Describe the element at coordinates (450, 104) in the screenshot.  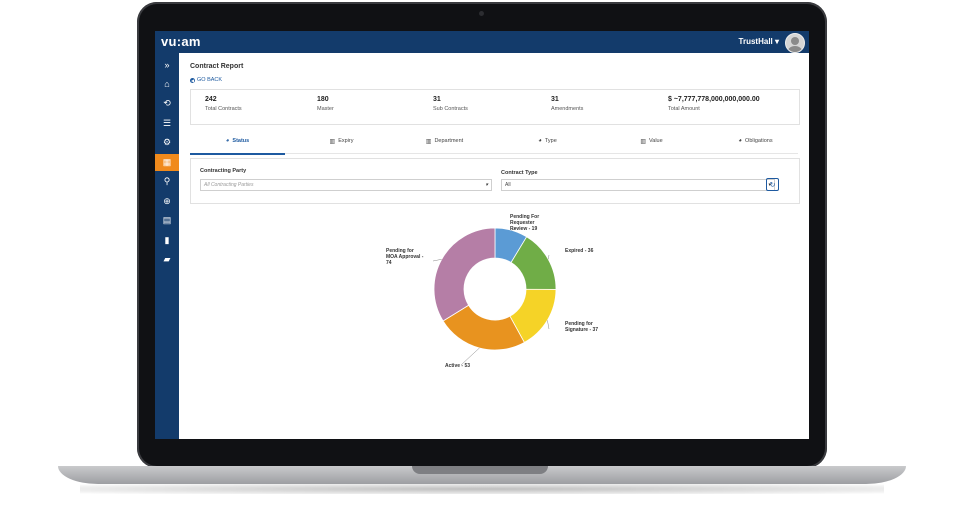
I see `stat-sub-contracts: 31 Sub Contracts` at that location.